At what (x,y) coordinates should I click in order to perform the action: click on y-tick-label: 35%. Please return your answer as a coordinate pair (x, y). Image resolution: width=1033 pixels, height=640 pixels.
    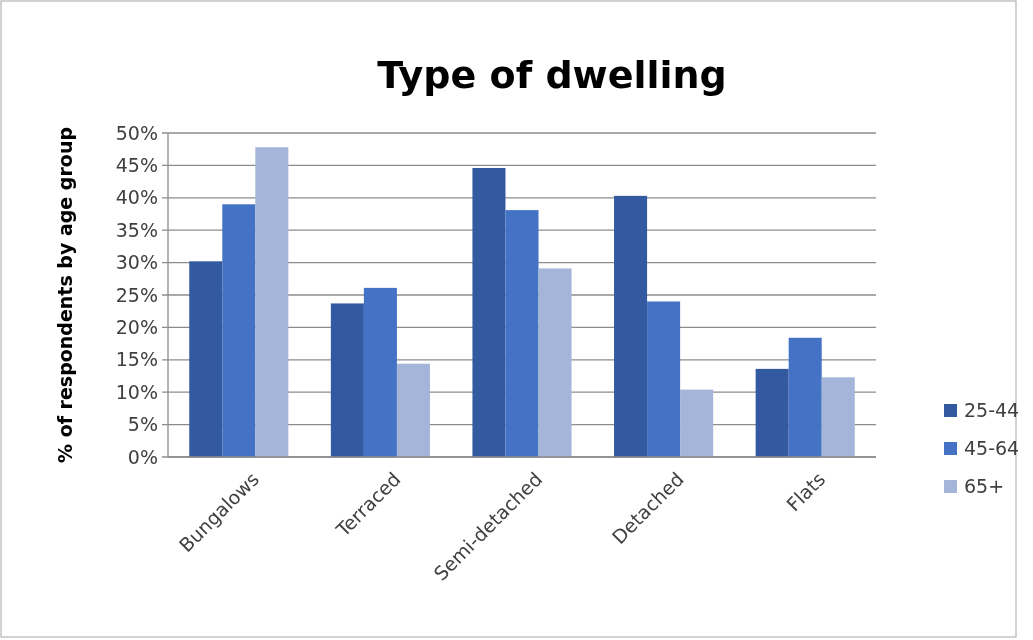
    Looking at the image, I should click on (136, 229).